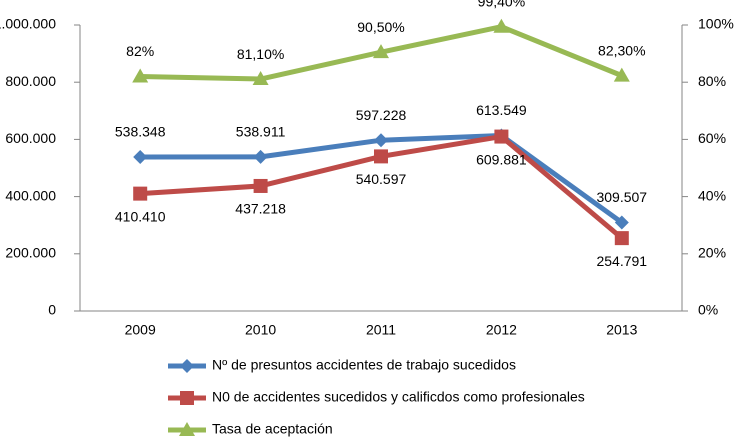  I want to click on y2-tick-label: 80%, so click(712, 81).